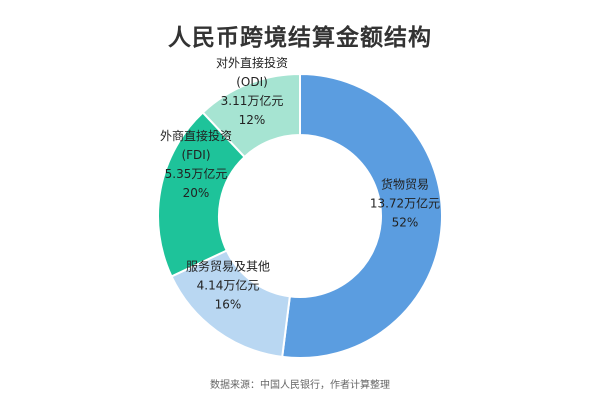  What do you see at coordinates (252, 62) in the screenshot?
I see `slice-label-odi: 对外直接投资` at bounding box center [252, 62].